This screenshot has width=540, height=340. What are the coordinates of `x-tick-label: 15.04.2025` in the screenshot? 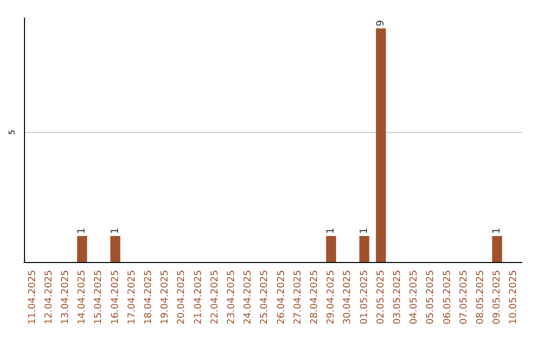 It's located at (98, 297).